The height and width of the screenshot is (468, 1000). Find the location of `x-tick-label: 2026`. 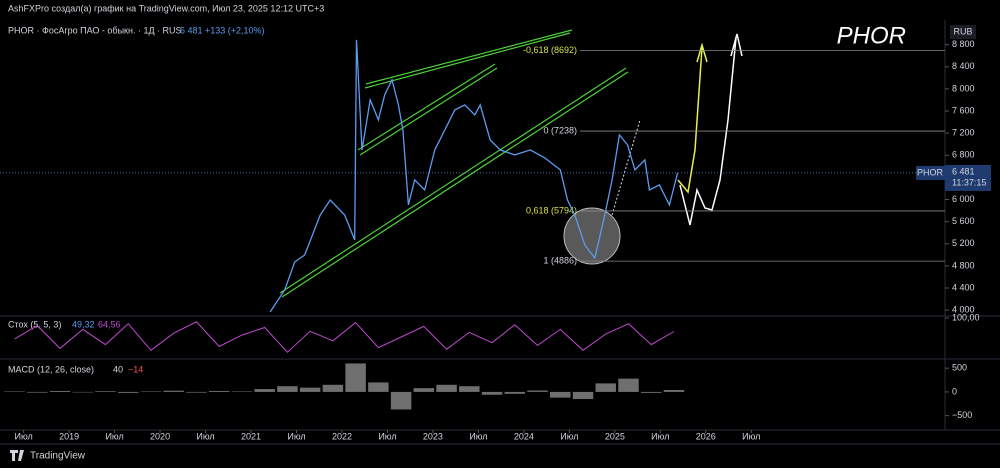

x-tick-label: 2026 is located at coordinates (706, 436).